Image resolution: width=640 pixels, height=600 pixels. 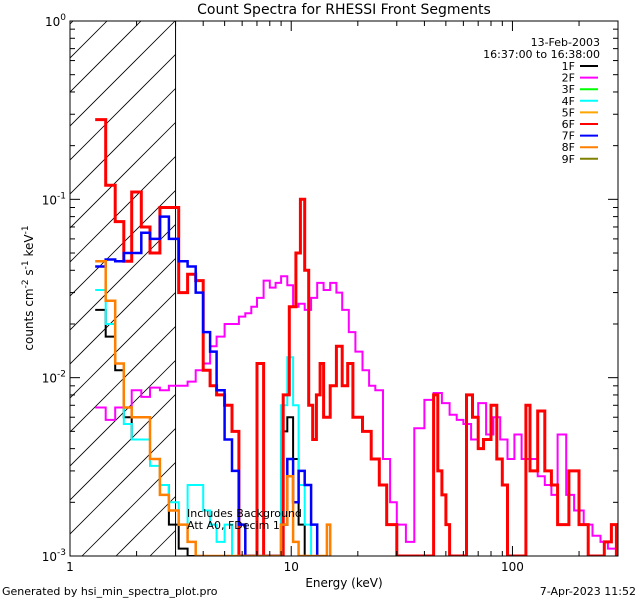 What do you see at coordinates (568, 66) in the screenshot?
I see `legend-label-1F: 1F` at bounding box center [568, 66].